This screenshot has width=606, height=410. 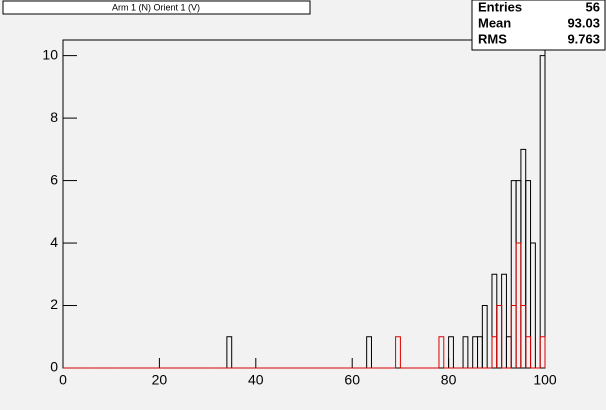 What do you see at coordinates (54, 117) in the screenshot?
I see `y-tick-label: 8` at bounding box center [54, 117].